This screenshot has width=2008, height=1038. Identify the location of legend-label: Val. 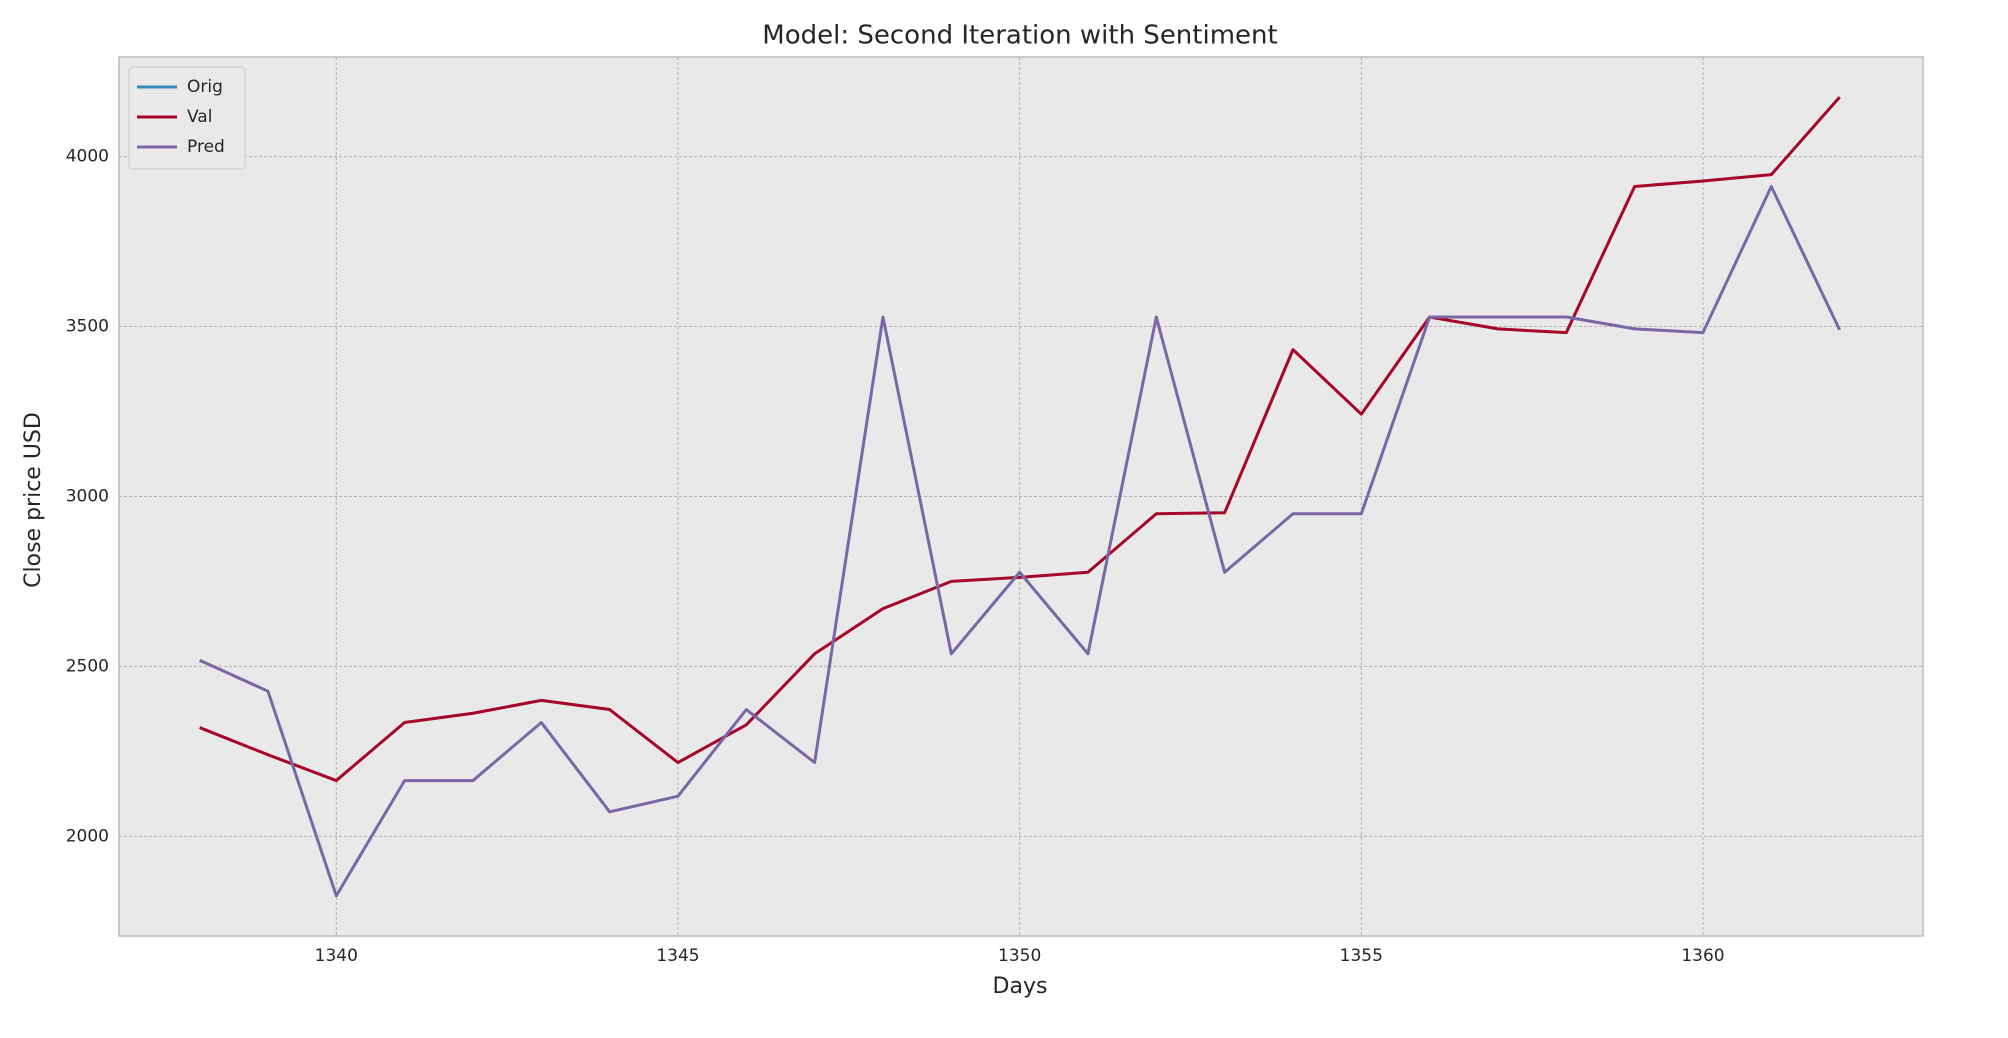
(199, 117).